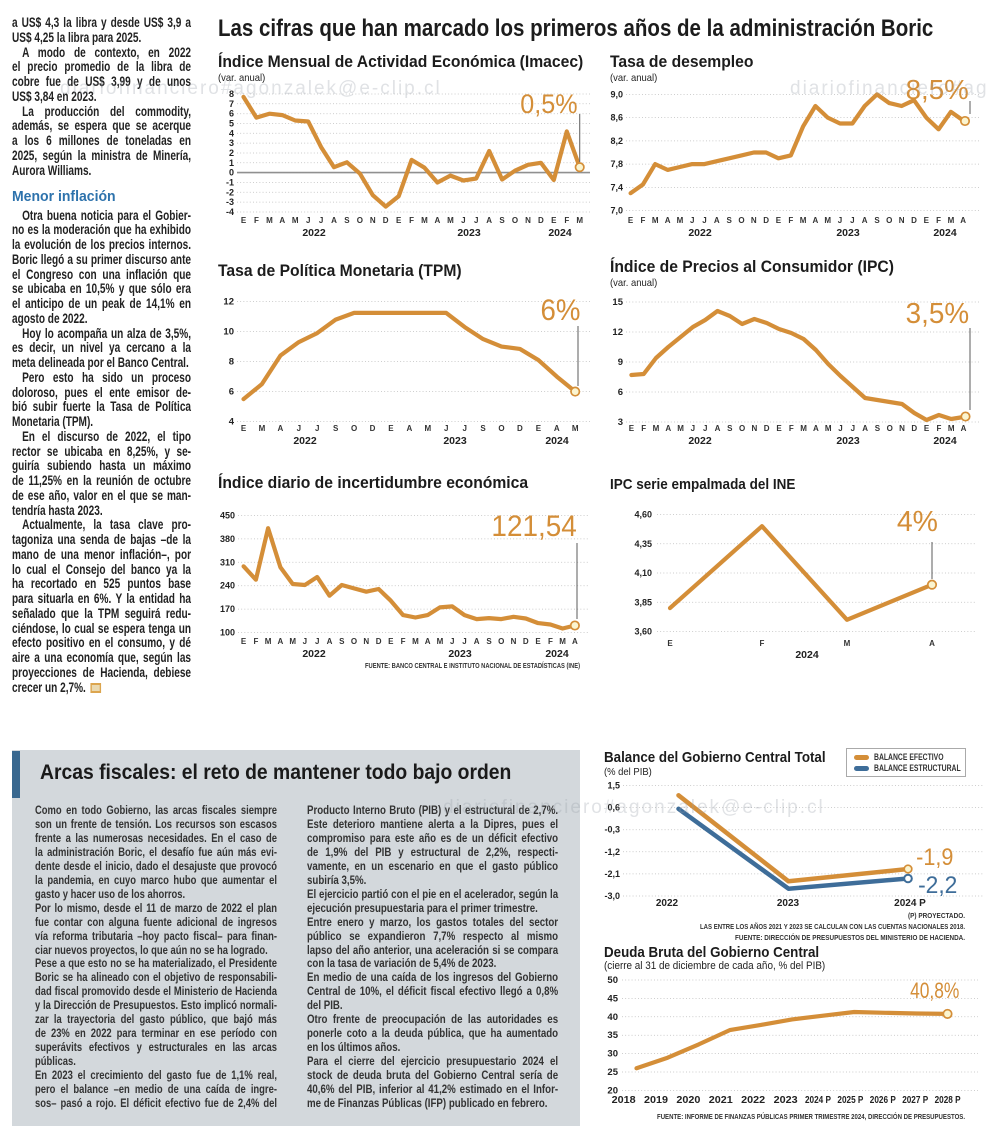 The height and width of the screenshot is (1133, 988). What do you see at coordinates (643, 515) in the screenshot?
I see `svg-text: 4,60` at bounding box center [643, 515].